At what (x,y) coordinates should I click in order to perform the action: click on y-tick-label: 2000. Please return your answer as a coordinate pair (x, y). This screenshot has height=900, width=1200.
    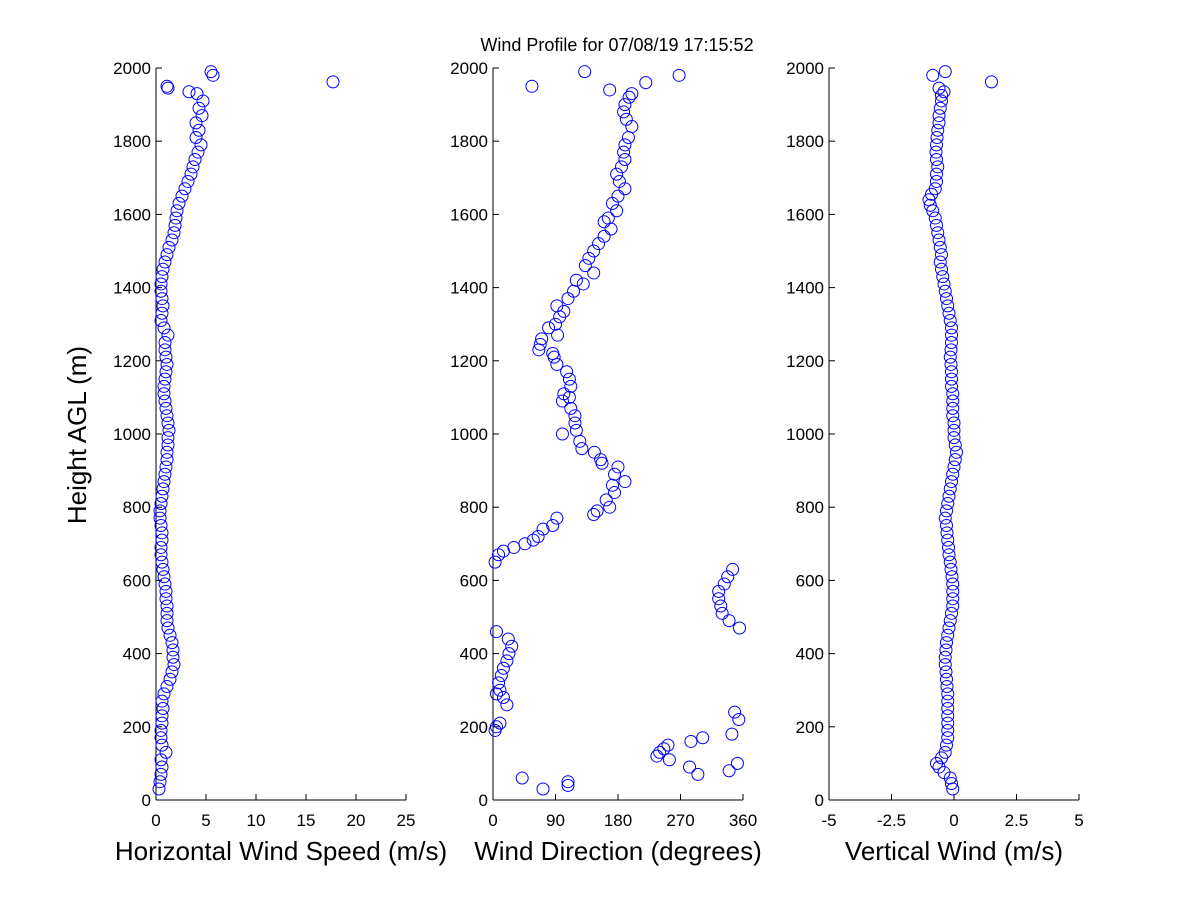
    Looking at the image, I should click on (469, 68).